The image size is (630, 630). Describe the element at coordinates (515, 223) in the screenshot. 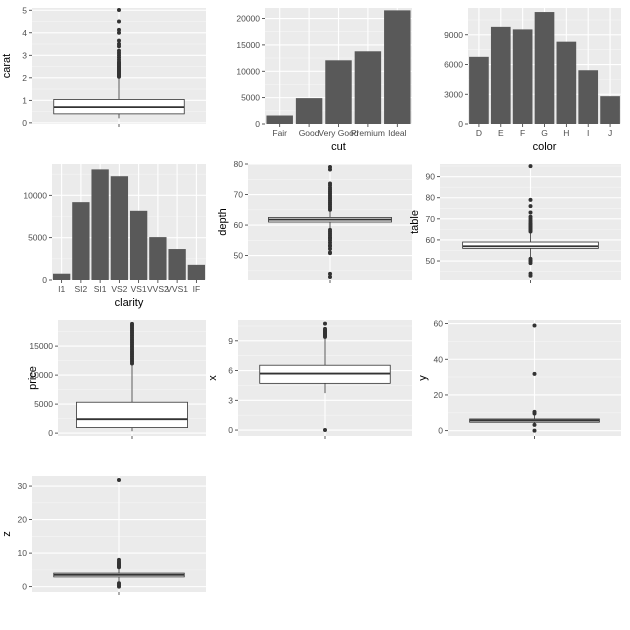

I see `panel-table: 50 60 70 80 90 table` at that location.